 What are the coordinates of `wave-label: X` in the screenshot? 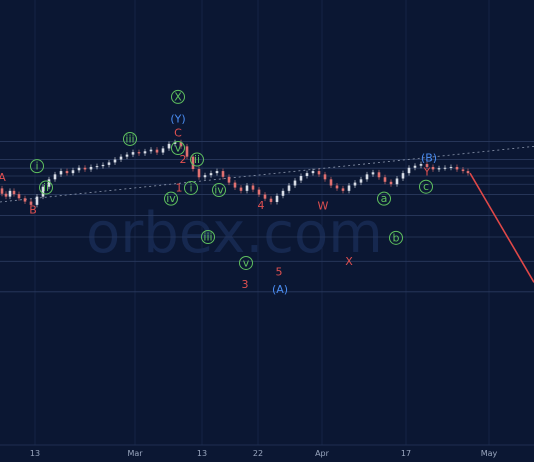 It's located at (349, 261).